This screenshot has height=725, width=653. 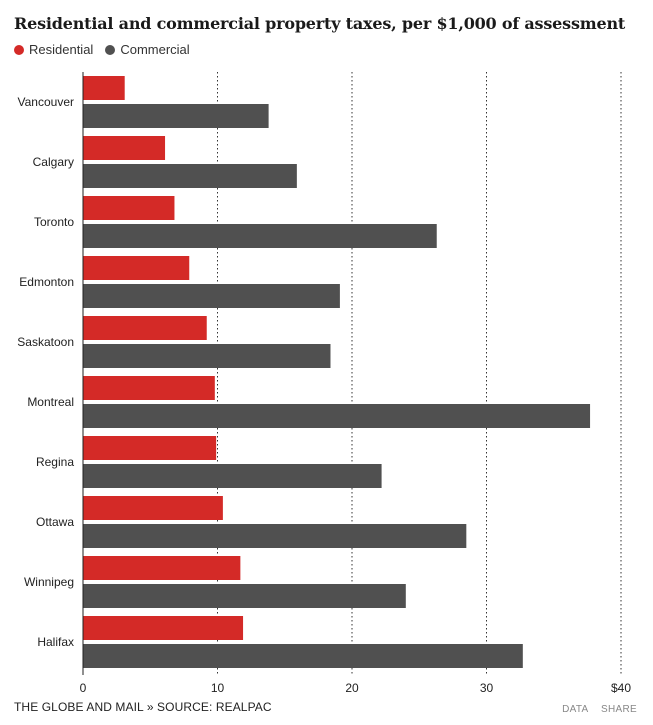 I want to click on category-label: Regina, so click(x=55, y=462).